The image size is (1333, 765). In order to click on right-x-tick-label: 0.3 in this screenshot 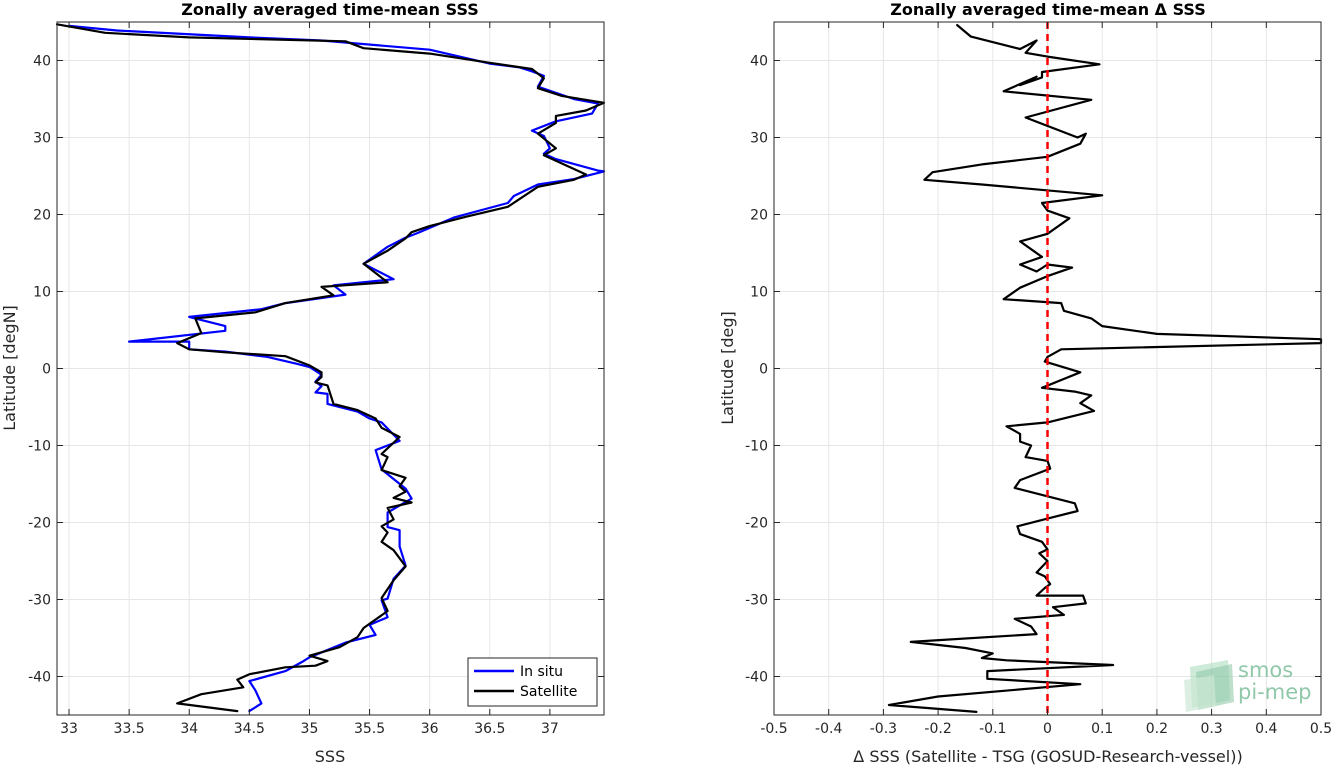, I will do `click(1211, 729)`.